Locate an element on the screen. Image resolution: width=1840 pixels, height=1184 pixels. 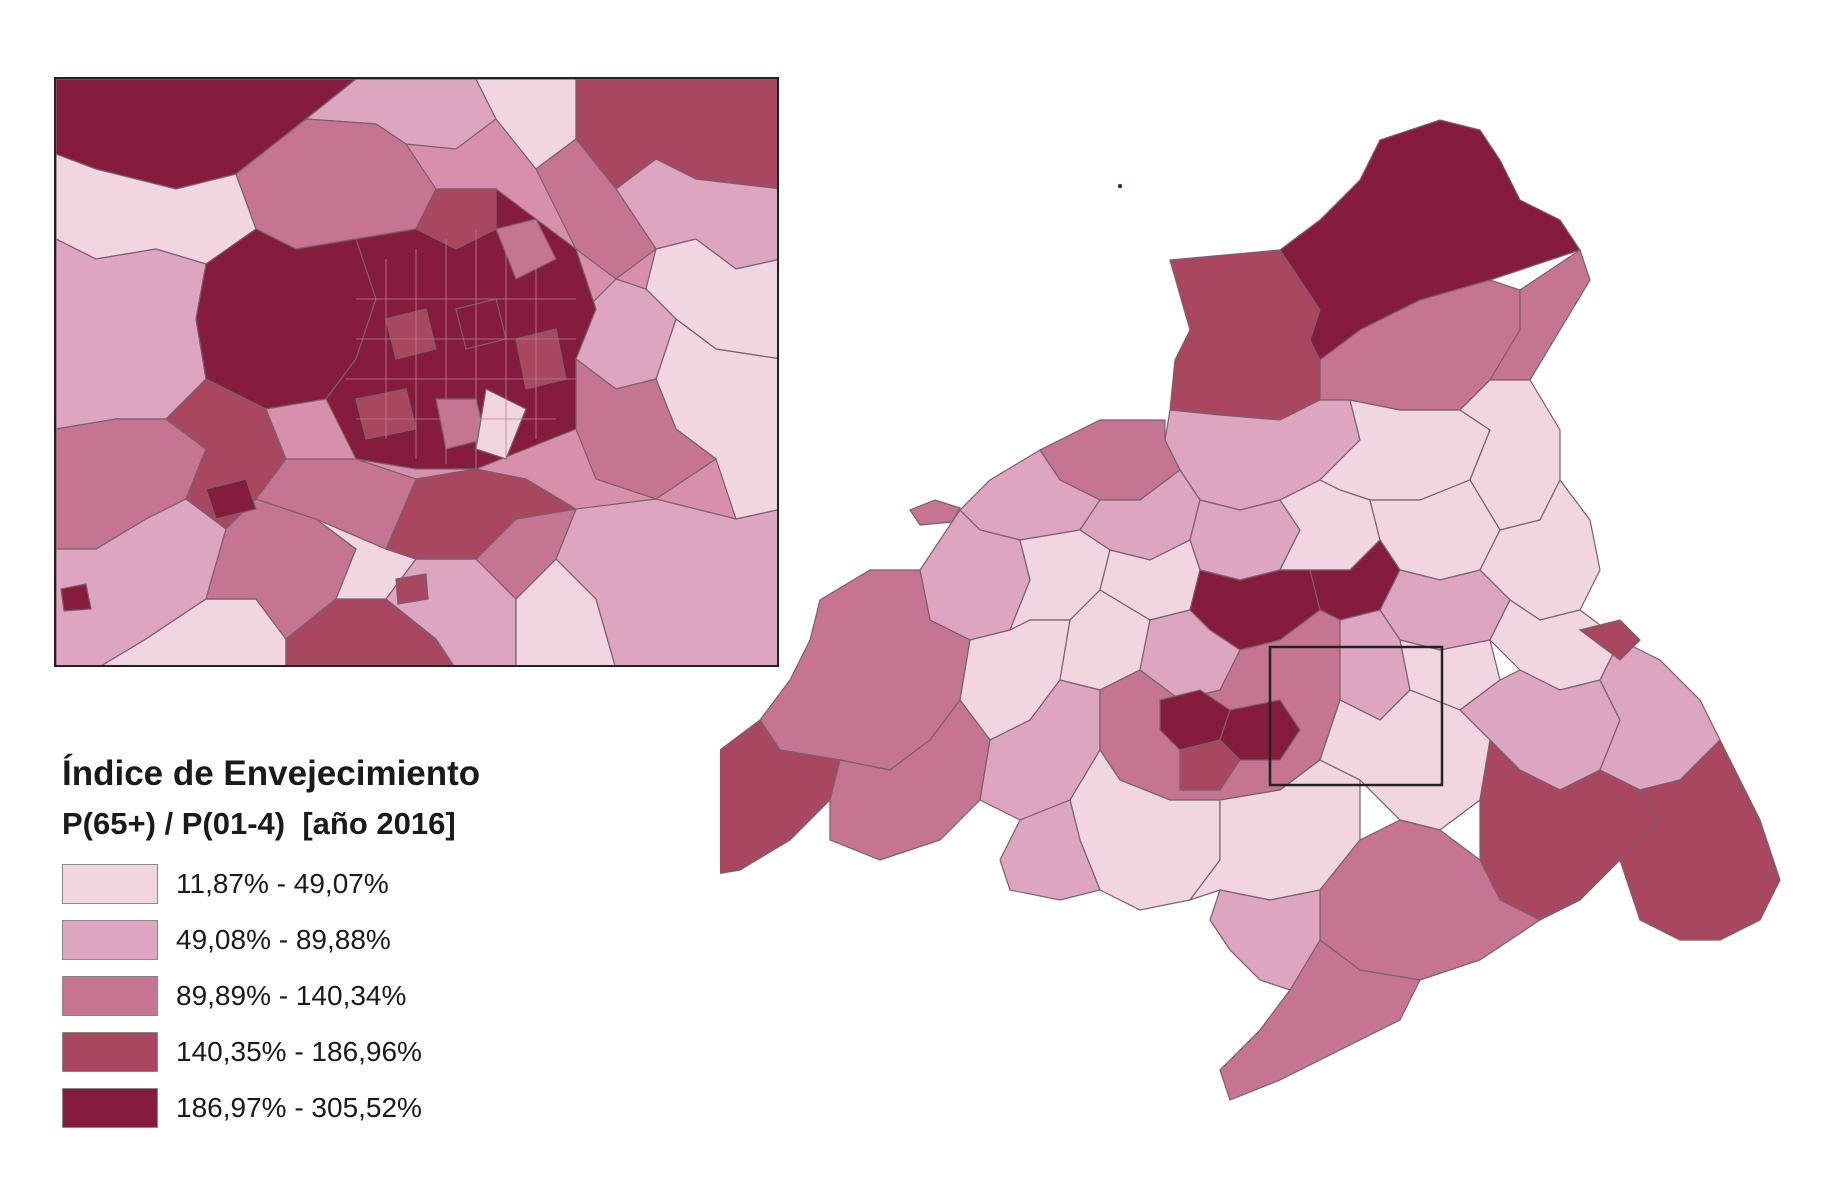
legend-item: 186,97% - 305,52% is located at coordinates (342, 1108).